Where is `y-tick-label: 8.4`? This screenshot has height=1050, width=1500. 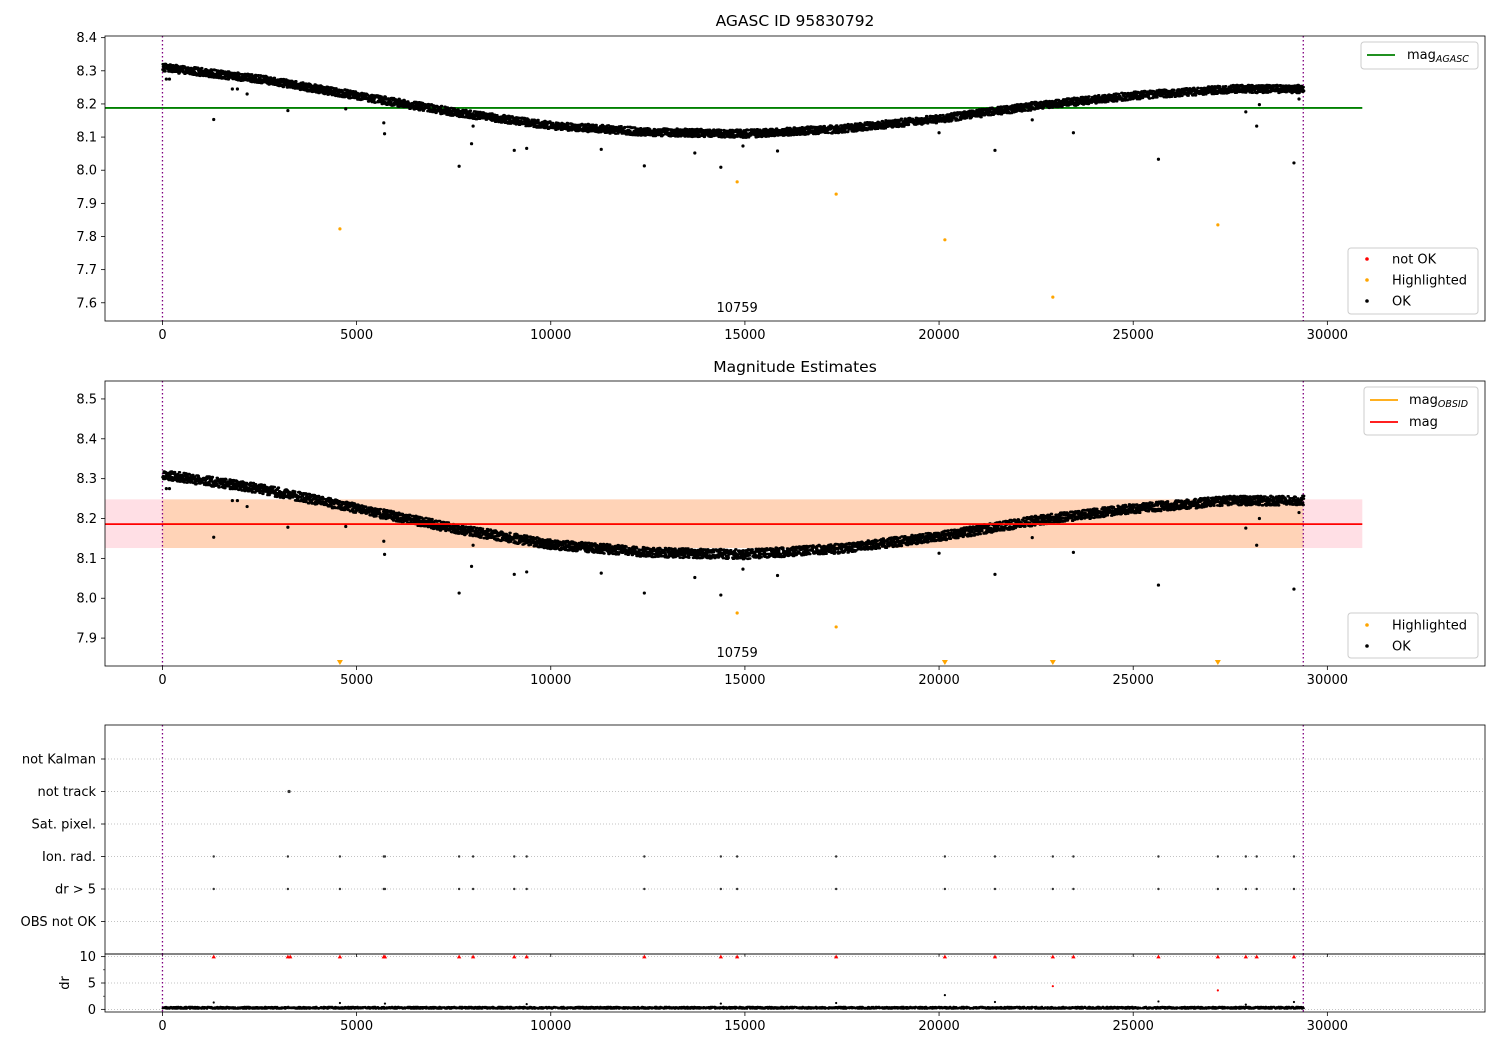
y-tick-label: 8.4 is located at coordinates (86, 439).